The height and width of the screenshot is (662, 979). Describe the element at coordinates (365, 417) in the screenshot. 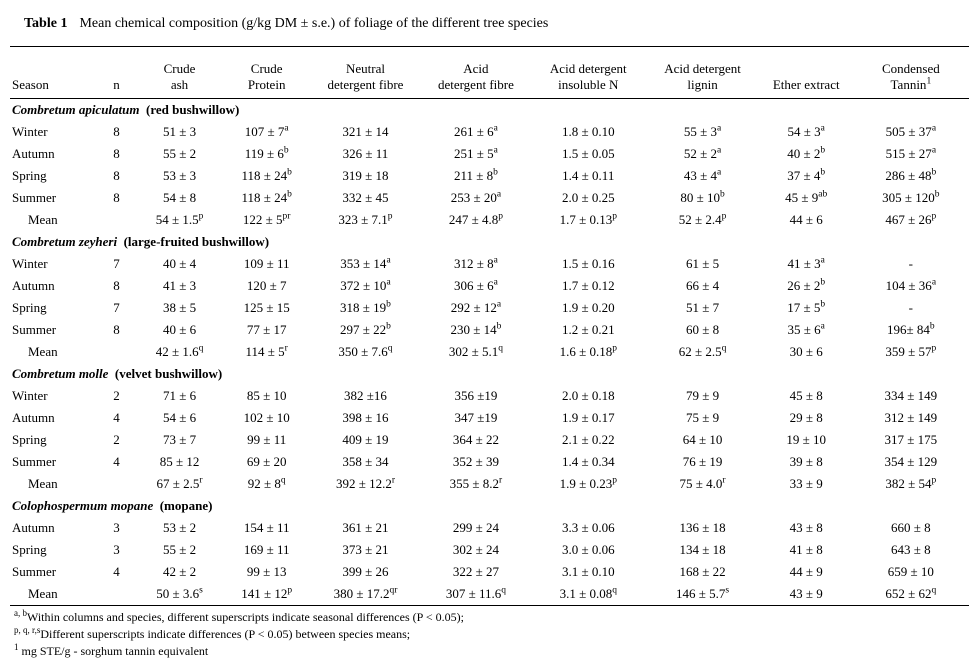

I see `value-cell: 398 ± 16` at that location.